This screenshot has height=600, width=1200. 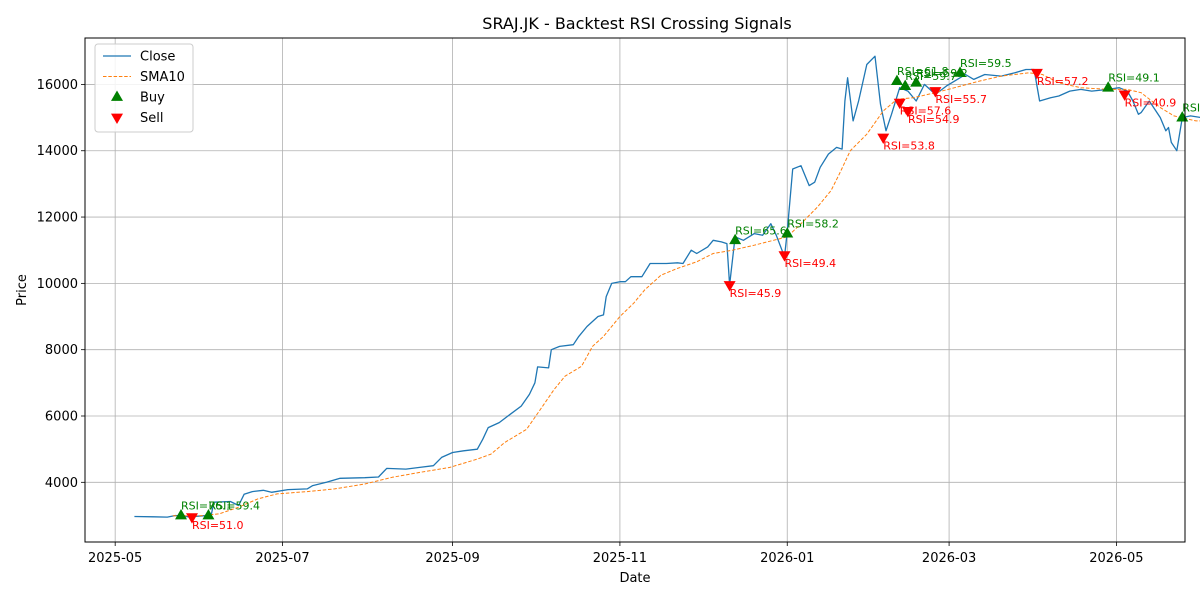 I want to click on x-tick-label: 2026-05, so click(x=1116, y=558).